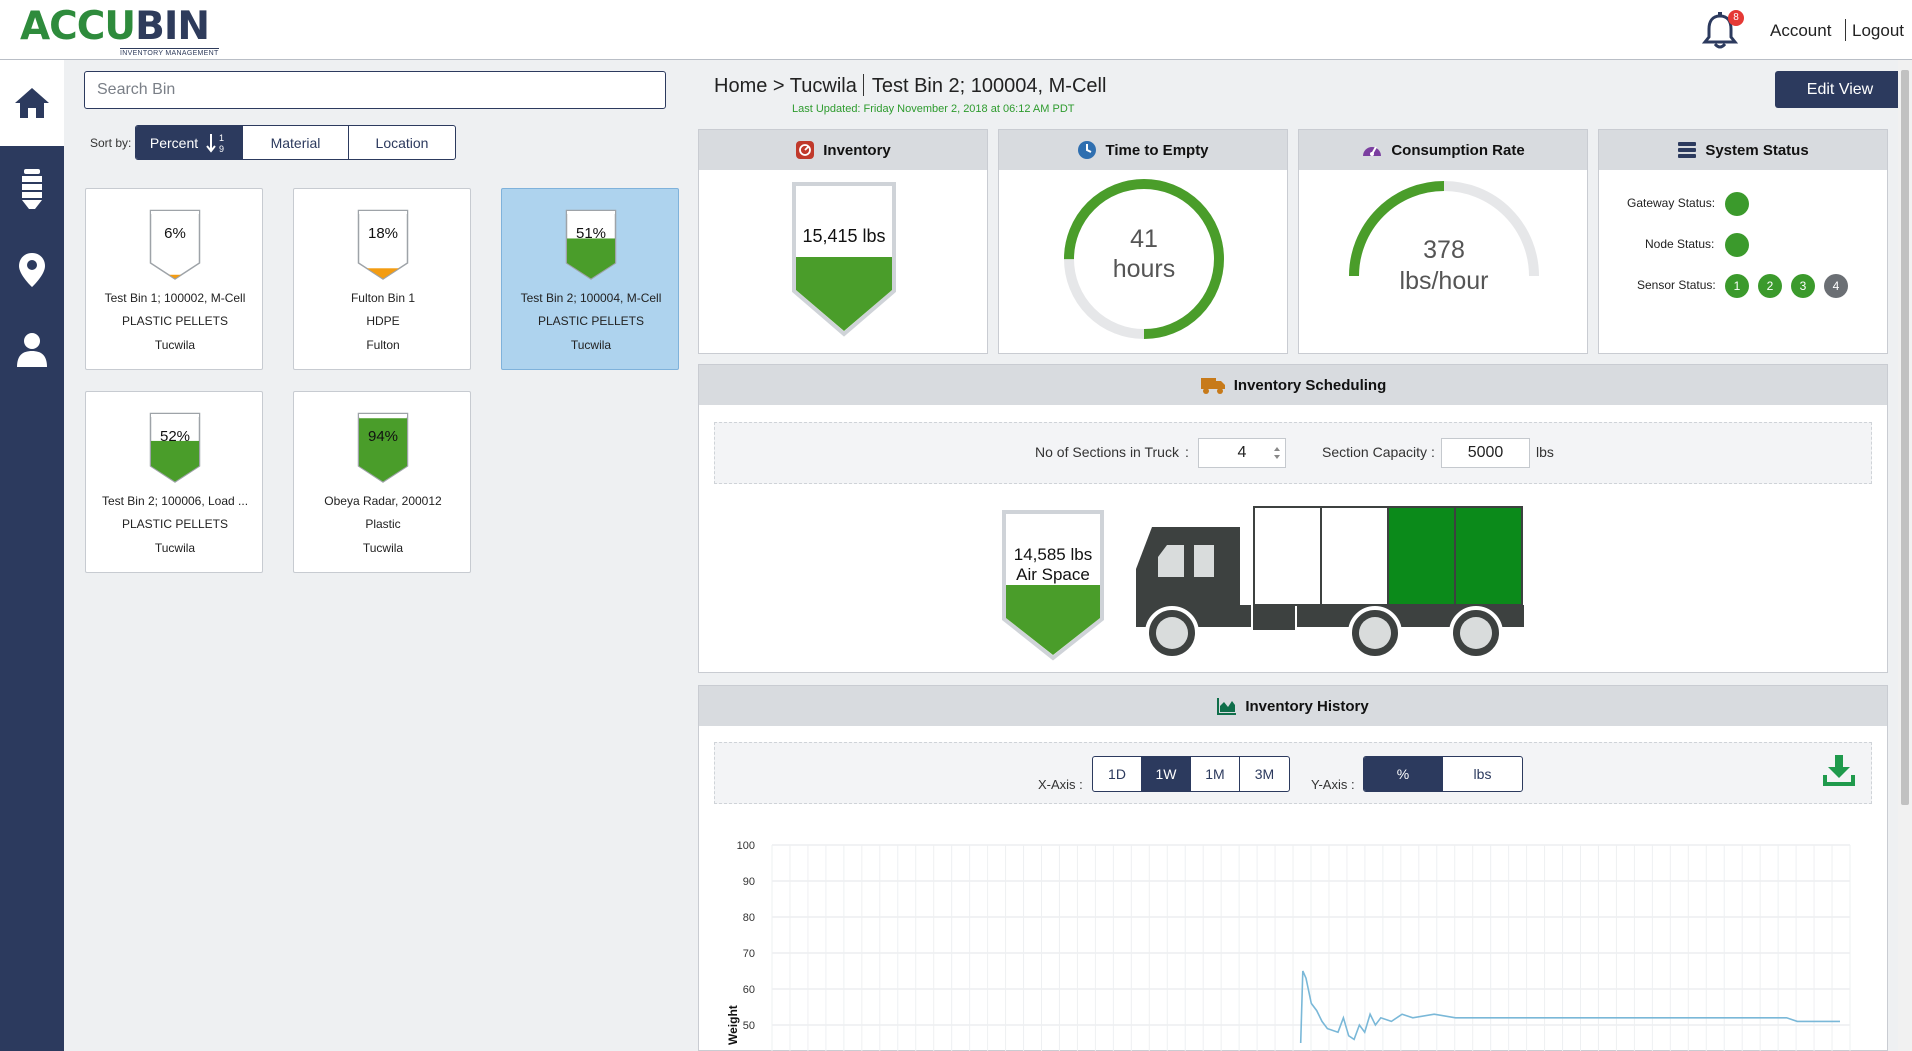 Image resolution: width=1912 pixels, height=1051 pixels. What do you see at coordinates (749, 954) in the screenshot?
I see `chart-y-tick-label: 70` at bounding box center [749, 954].